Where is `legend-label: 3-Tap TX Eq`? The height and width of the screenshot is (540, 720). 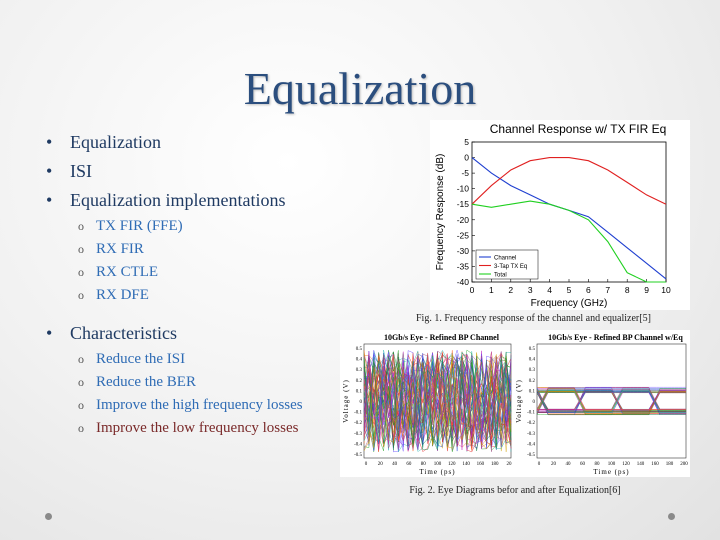
legend-label: 3-Tap TX Eq is located at coordinates (510, 267).